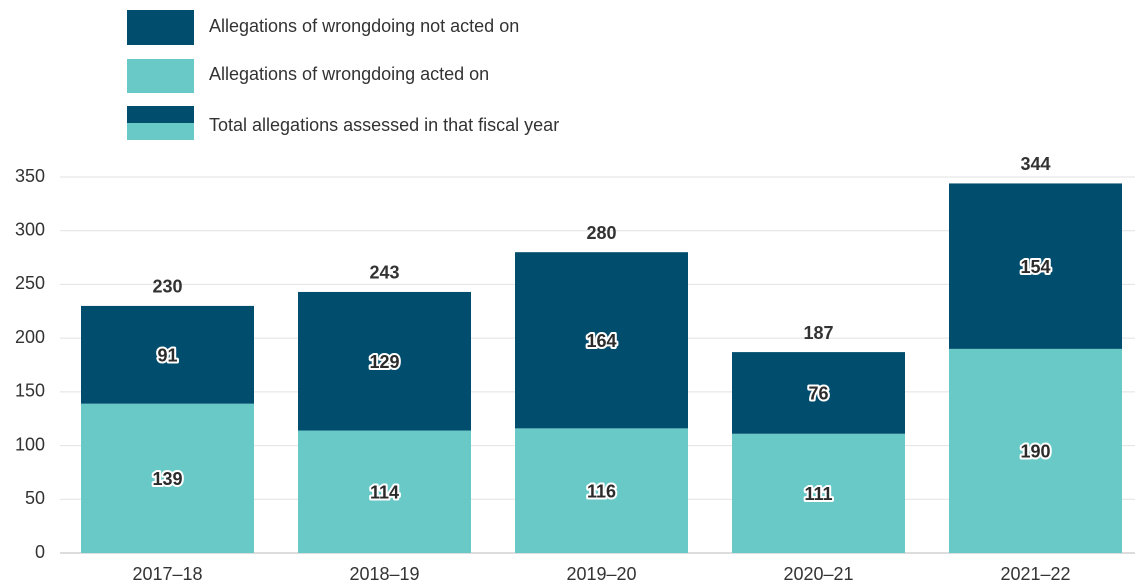 The image size is (1135, 586). Describe the element at coordinates (1035, 574) in the screenshot. I see `x-tick-label: 2021–22` at that location.